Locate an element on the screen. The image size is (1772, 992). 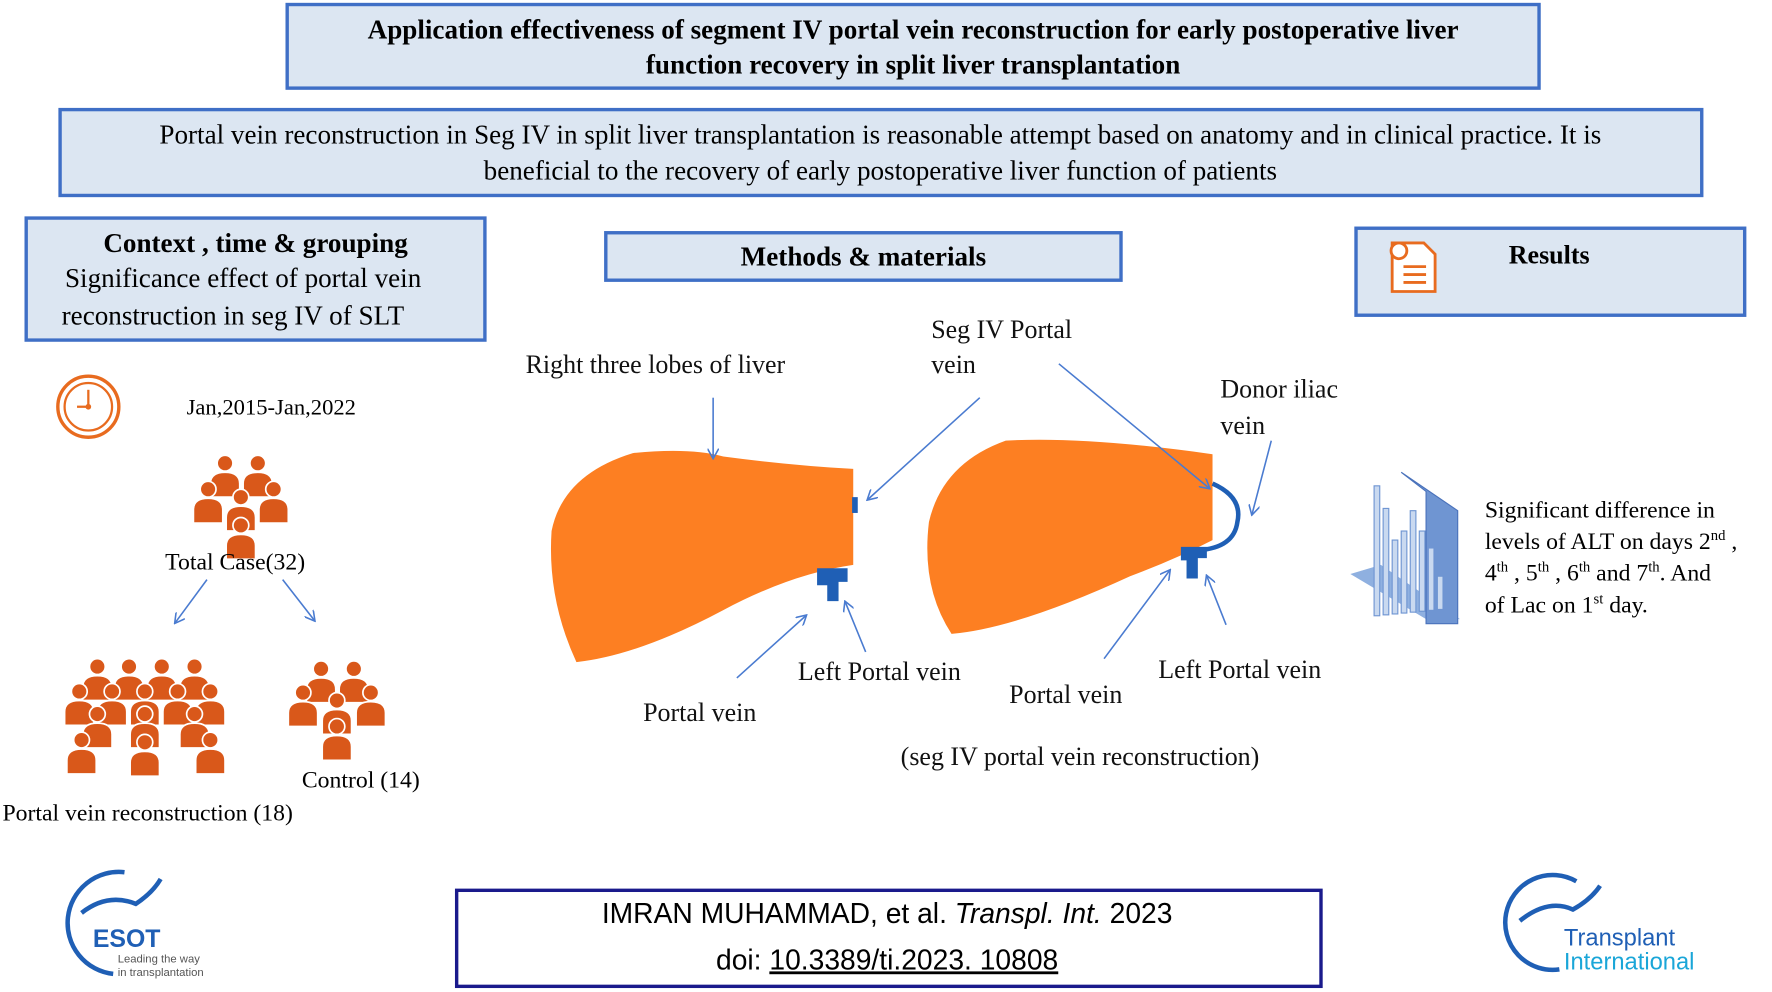
pvr-label: Portal vein reconstruction (18) is located at coordinates (147, 813).